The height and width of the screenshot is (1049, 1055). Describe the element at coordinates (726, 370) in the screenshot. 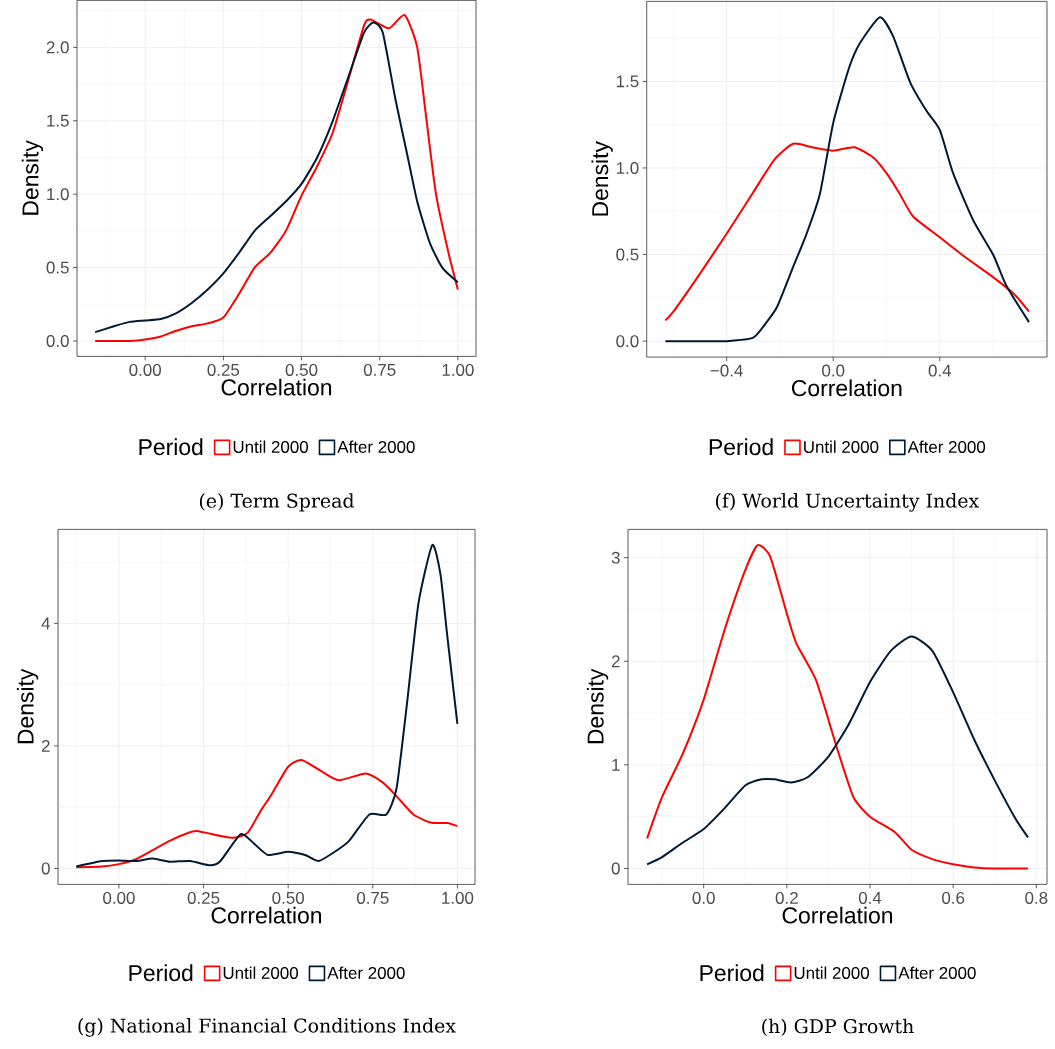

I see `x-tick-label: −0.4` at that location.